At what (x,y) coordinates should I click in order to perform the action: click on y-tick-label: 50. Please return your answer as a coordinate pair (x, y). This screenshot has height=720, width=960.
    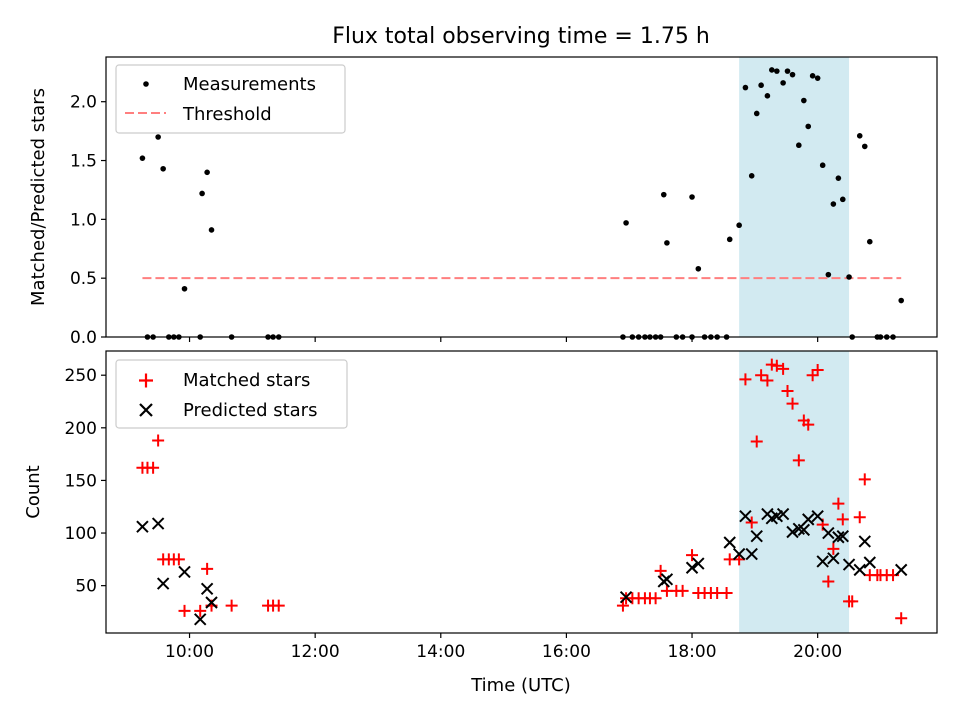
    Looking at the image, I should click on (86, 587).